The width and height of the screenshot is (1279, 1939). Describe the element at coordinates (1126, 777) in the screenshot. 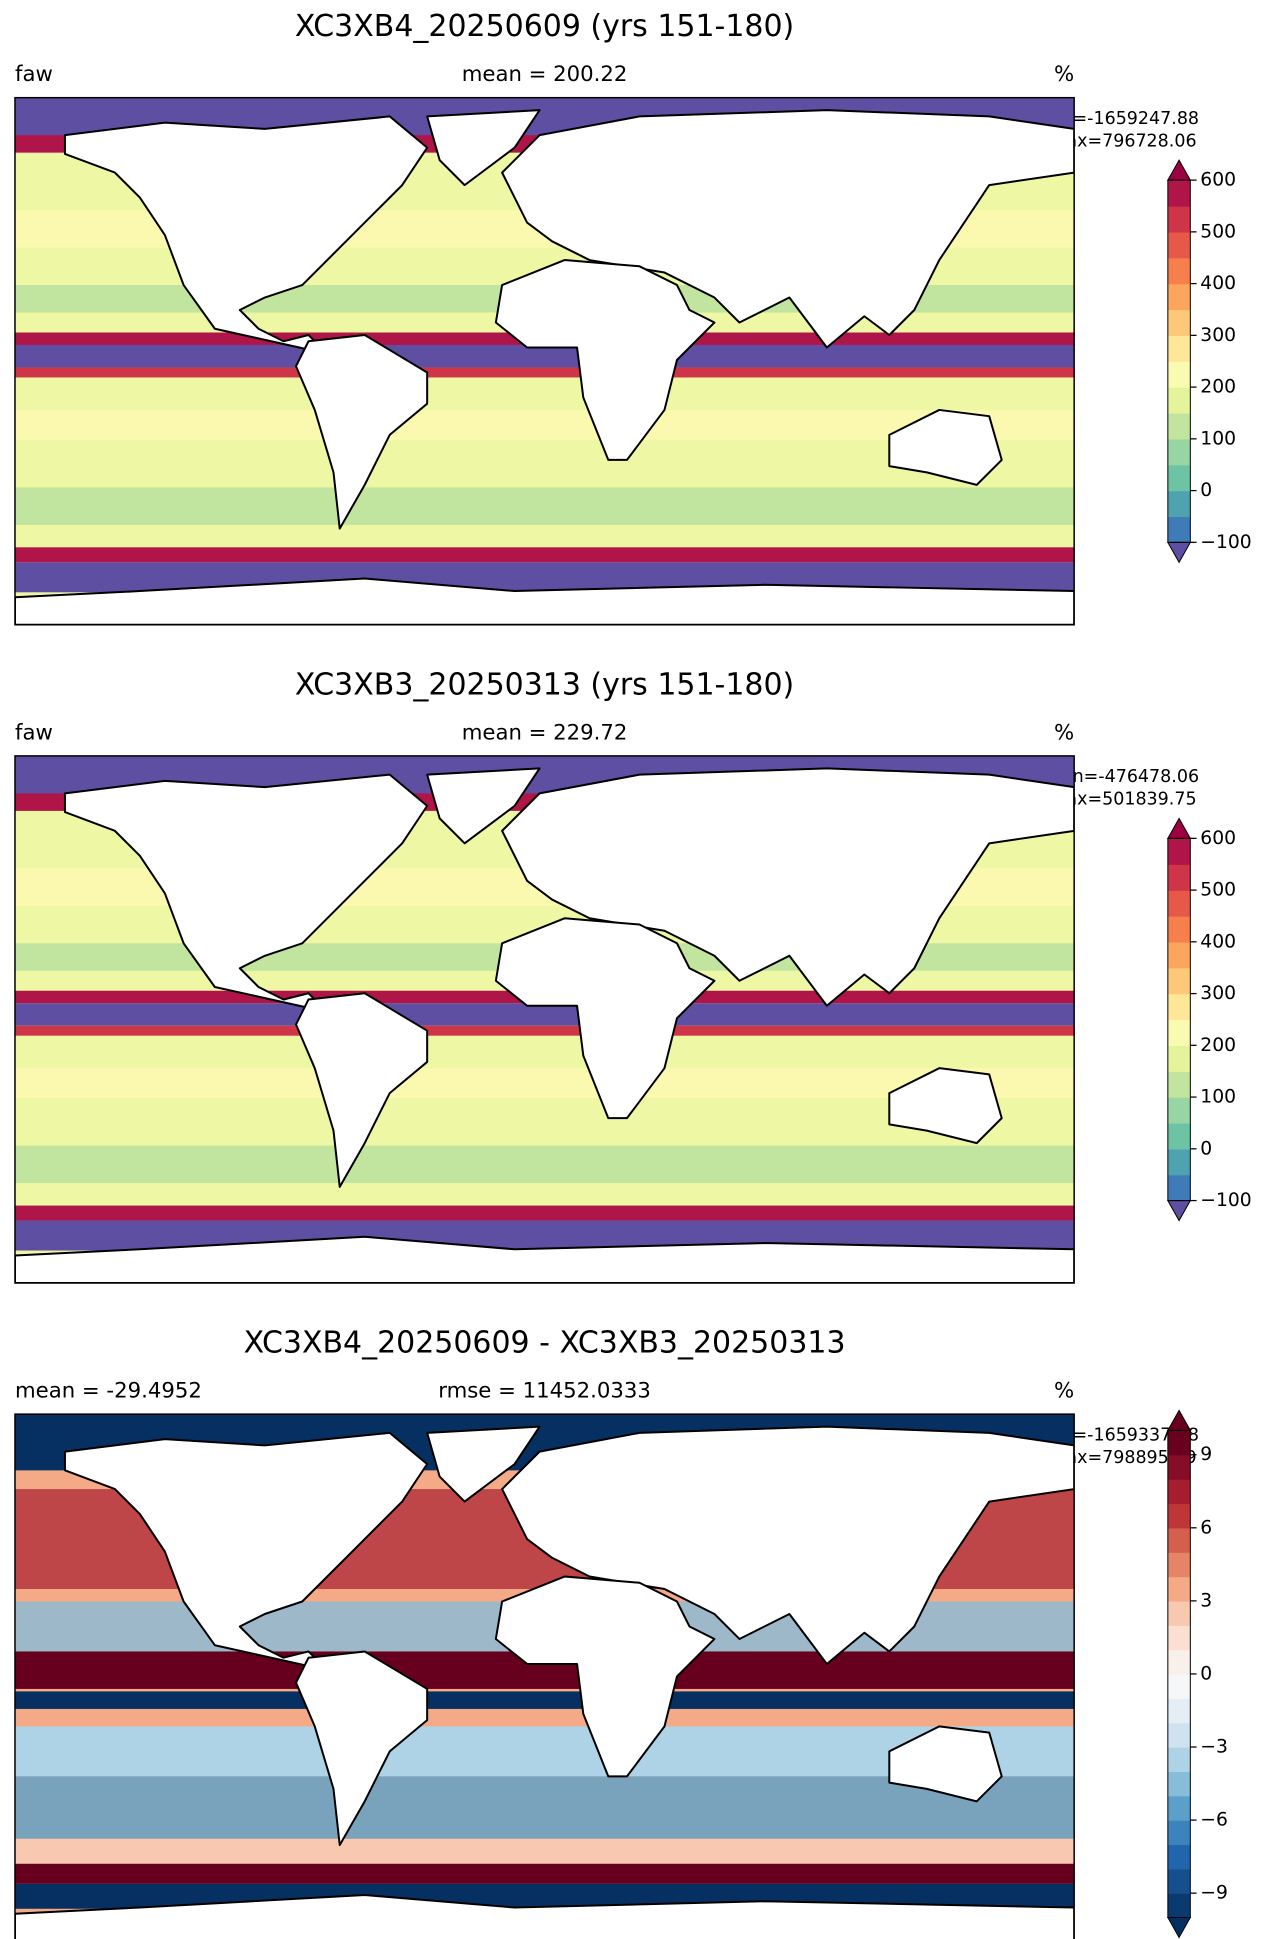

I see `min-label: Min=-476478.06` at that location.